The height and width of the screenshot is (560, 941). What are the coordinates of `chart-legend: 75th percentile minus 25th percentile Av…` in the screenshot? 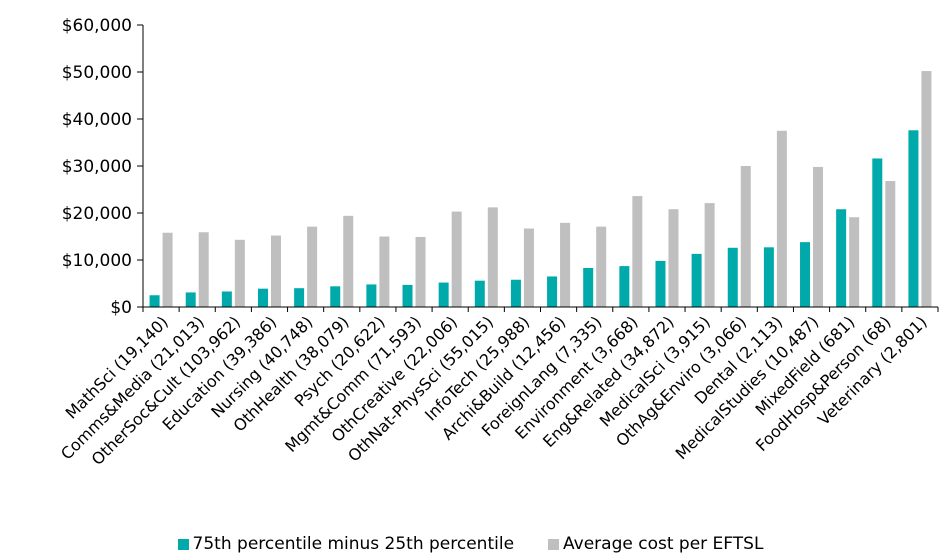 It's located at (470, 544).